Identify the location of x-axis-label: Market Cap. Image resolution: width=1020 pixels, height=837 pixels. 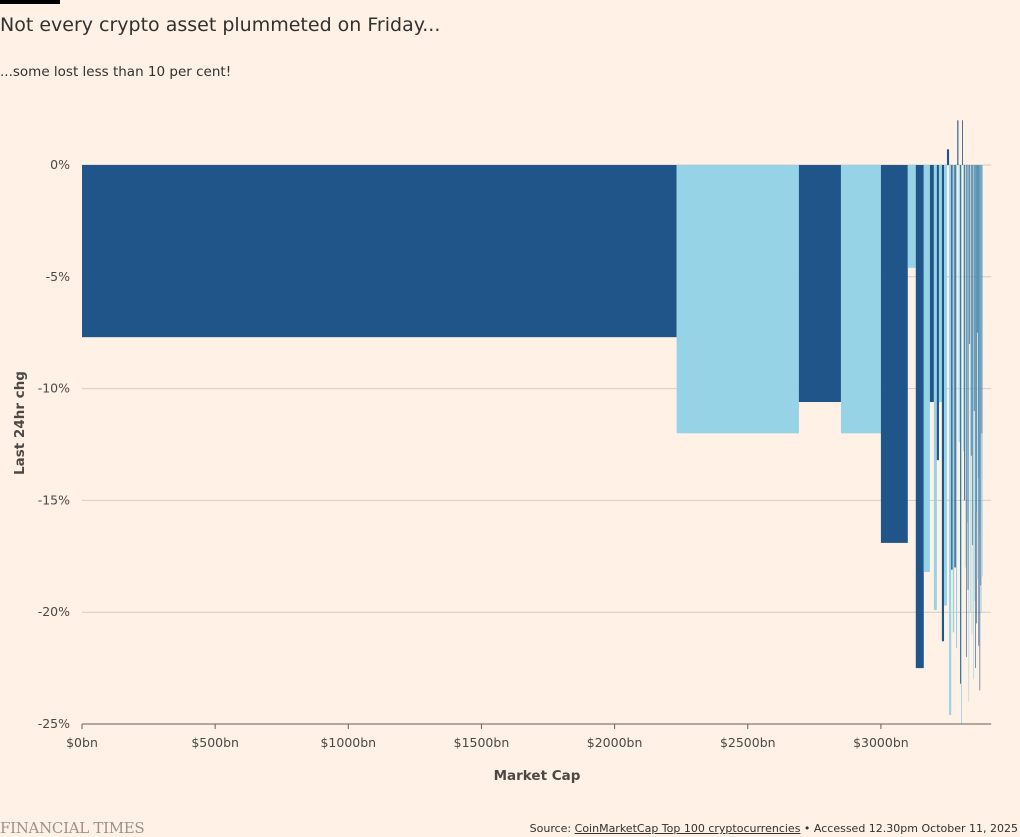
(537, 776).